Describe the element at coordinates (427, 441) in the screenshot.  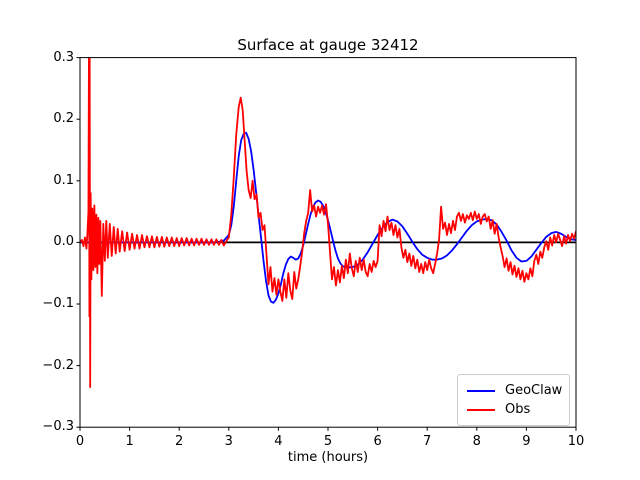
I see `x-tick-label: 7` at that location.